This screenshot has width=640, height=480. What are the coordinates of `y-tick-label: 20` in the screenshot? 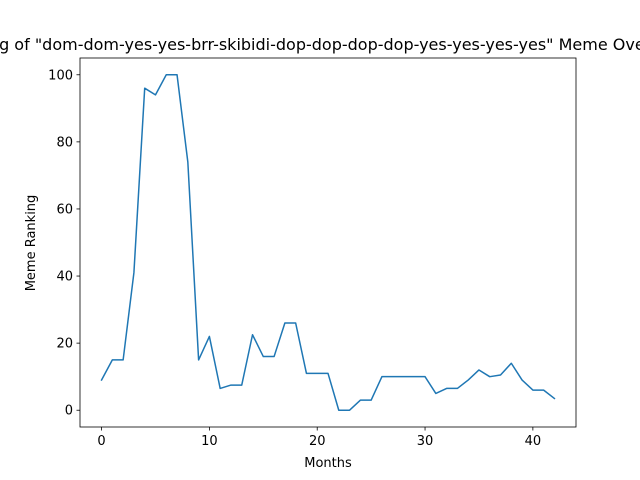 It's located at (64, 344).